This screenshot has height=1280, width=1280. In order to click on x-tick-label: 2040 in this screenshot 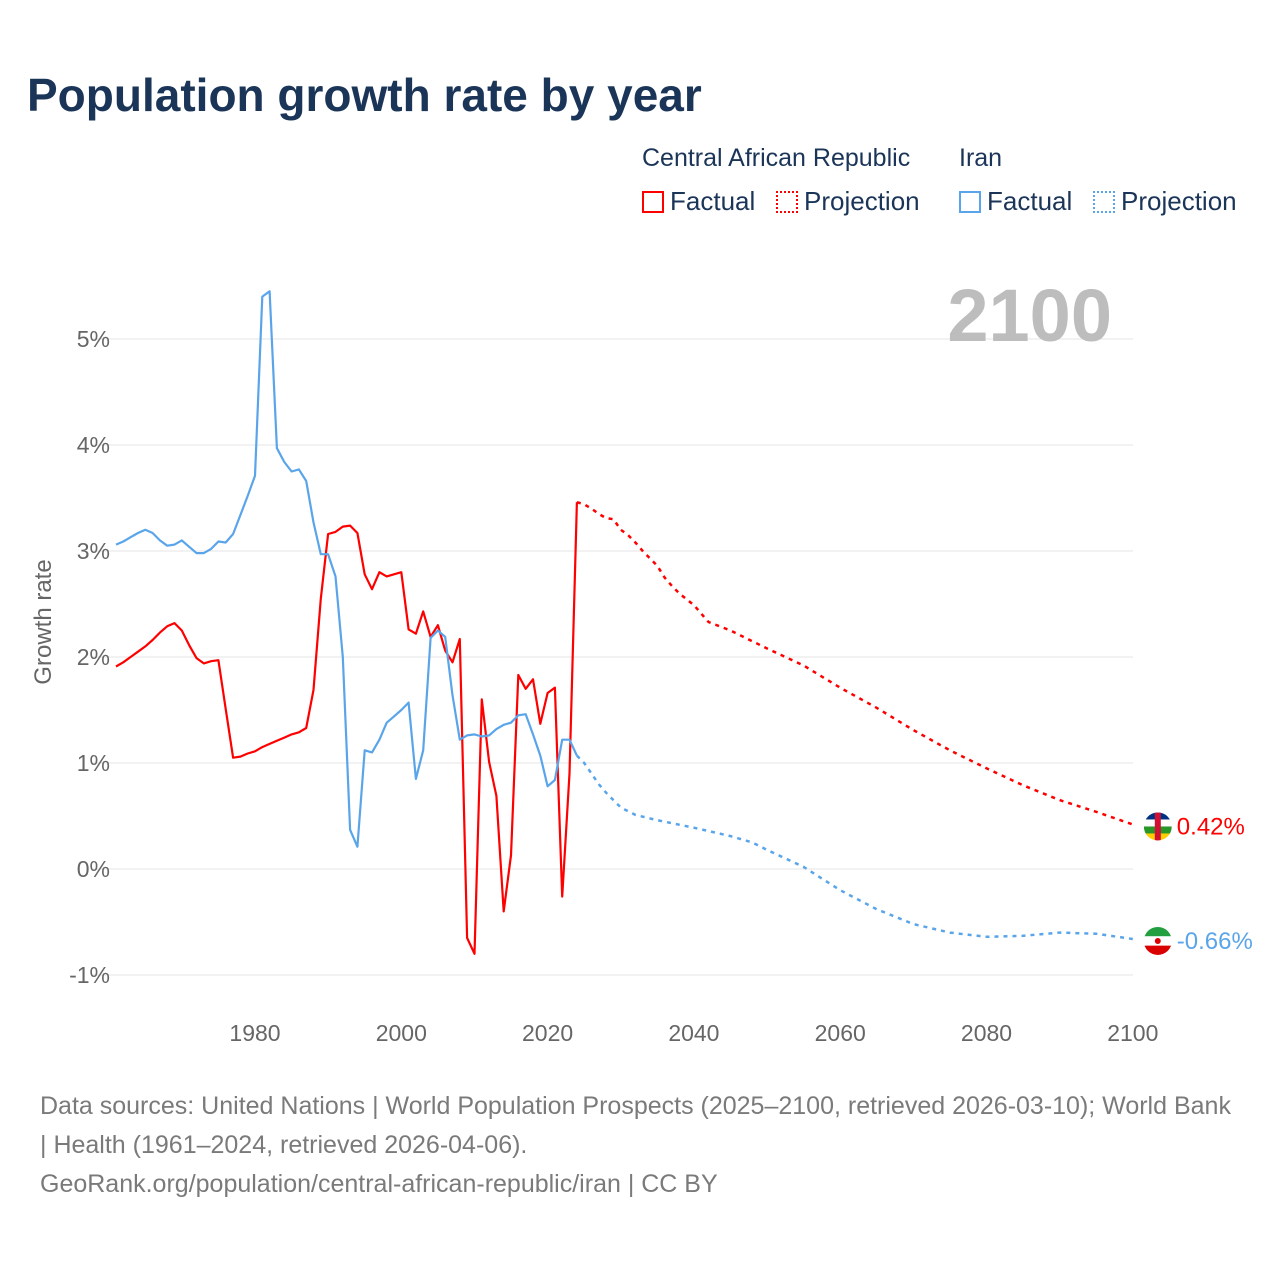, I will do `click(693, 1033)`.